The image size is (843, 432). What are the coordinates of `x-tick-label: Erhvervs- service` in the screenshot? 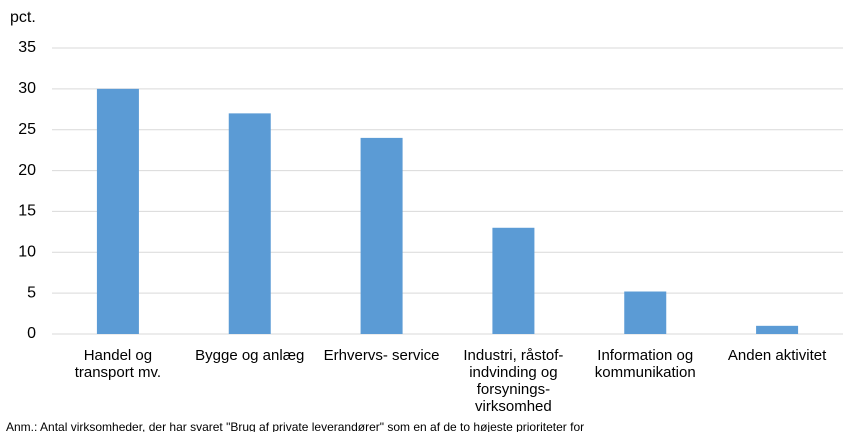 It's located at (381, 355).